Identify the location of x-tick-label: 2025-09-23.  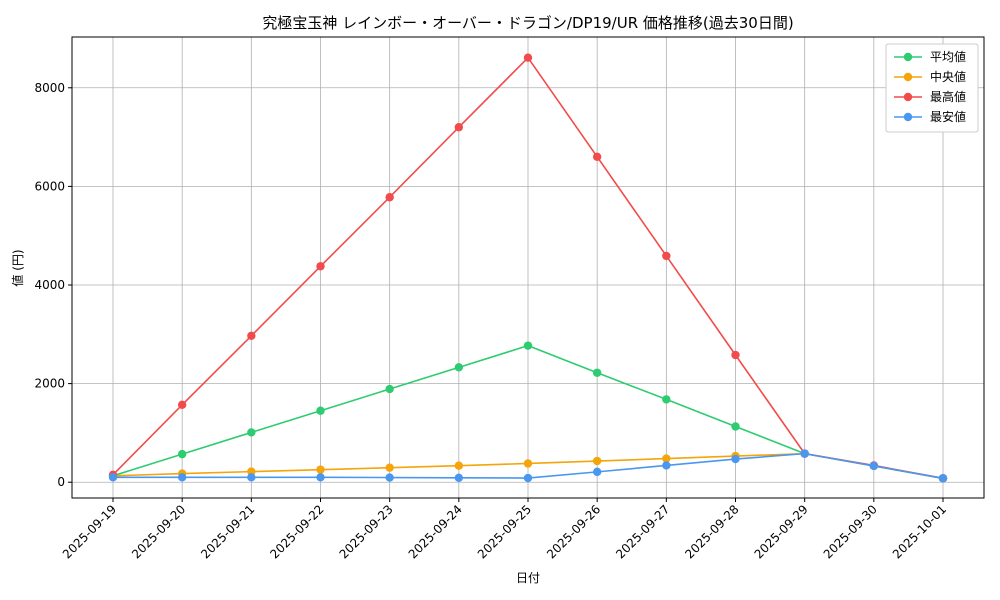
(366, 531).